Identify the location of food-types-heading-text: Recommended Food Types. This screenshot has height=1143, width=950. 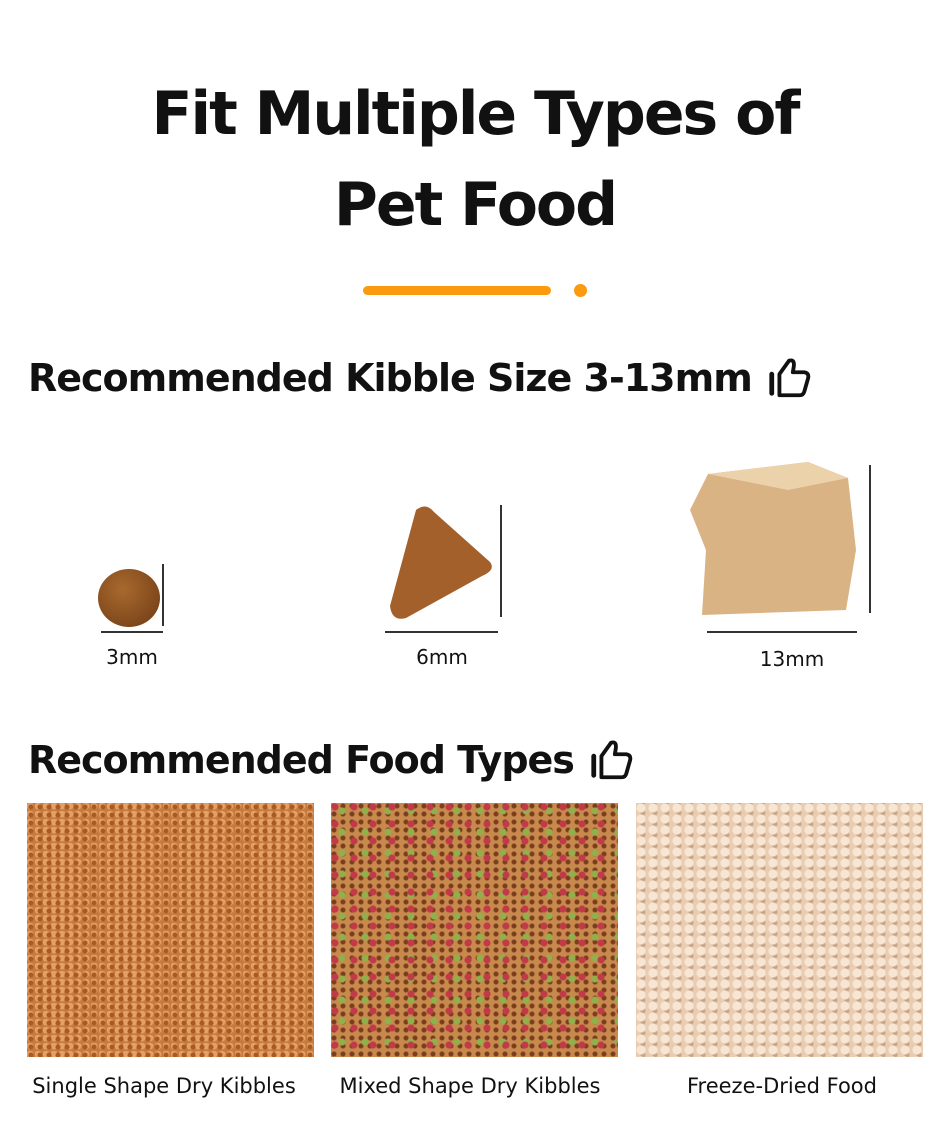
(301, 760).